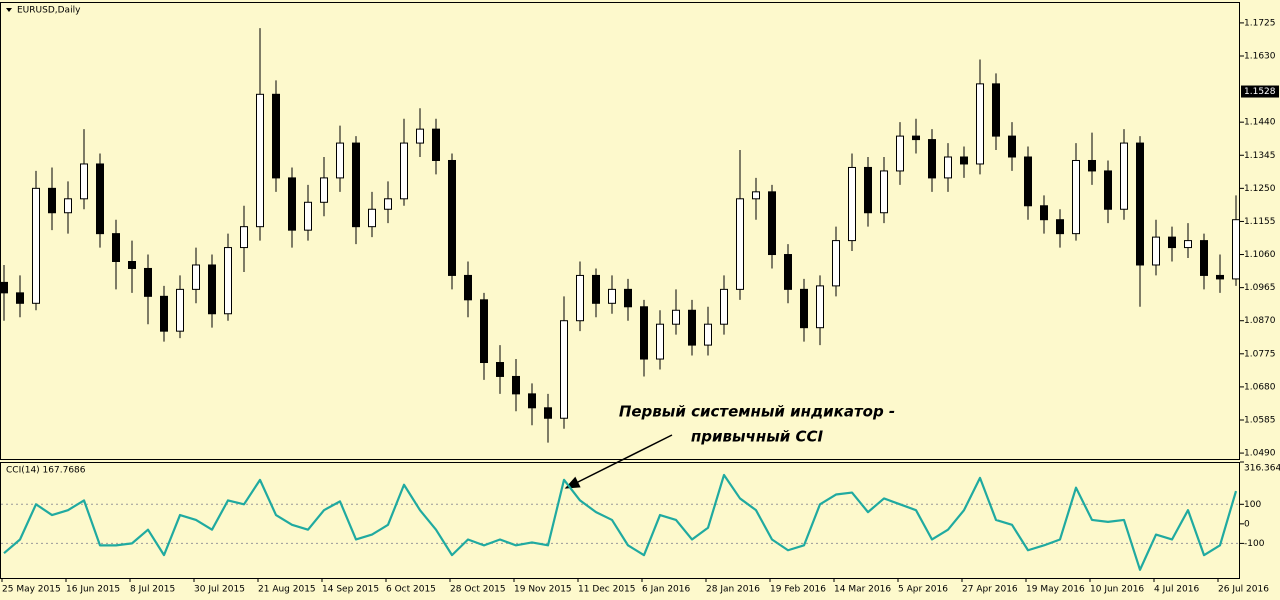 This screenshot has width=1280, height=600. What do you see at coordinates (618, 461) in the screenshot?
I see `annotation-arrow` at bounding box center [618, 461].